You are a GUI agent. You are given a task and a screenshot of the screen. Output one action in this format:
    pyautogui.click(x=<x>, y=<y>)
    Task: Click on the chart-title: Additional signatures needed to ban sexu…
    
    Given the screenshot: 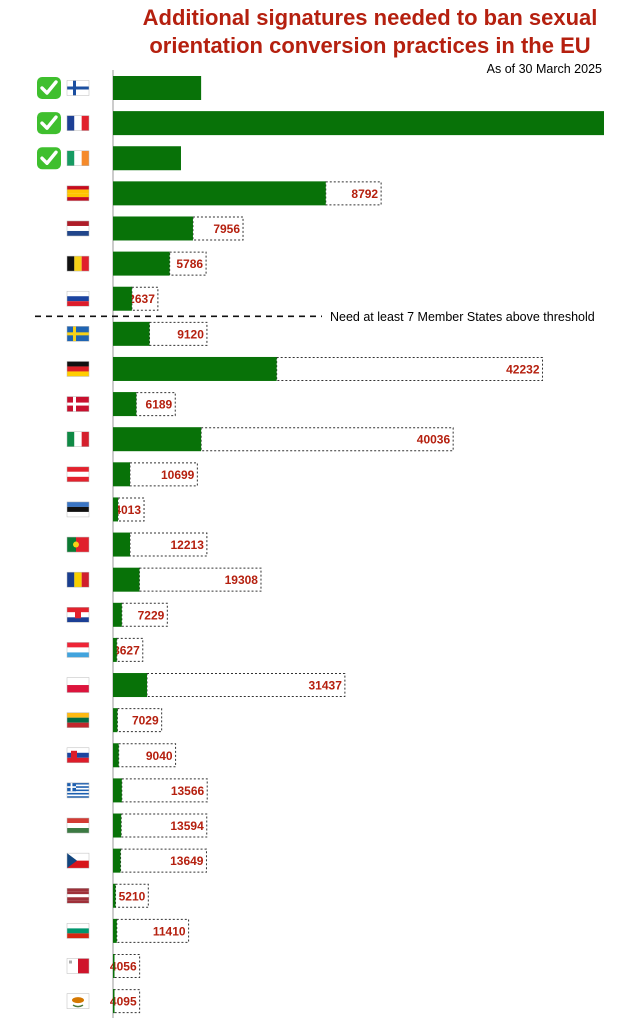 What is the action you would take?
    pyautogui.click(x=370, y=31)
    